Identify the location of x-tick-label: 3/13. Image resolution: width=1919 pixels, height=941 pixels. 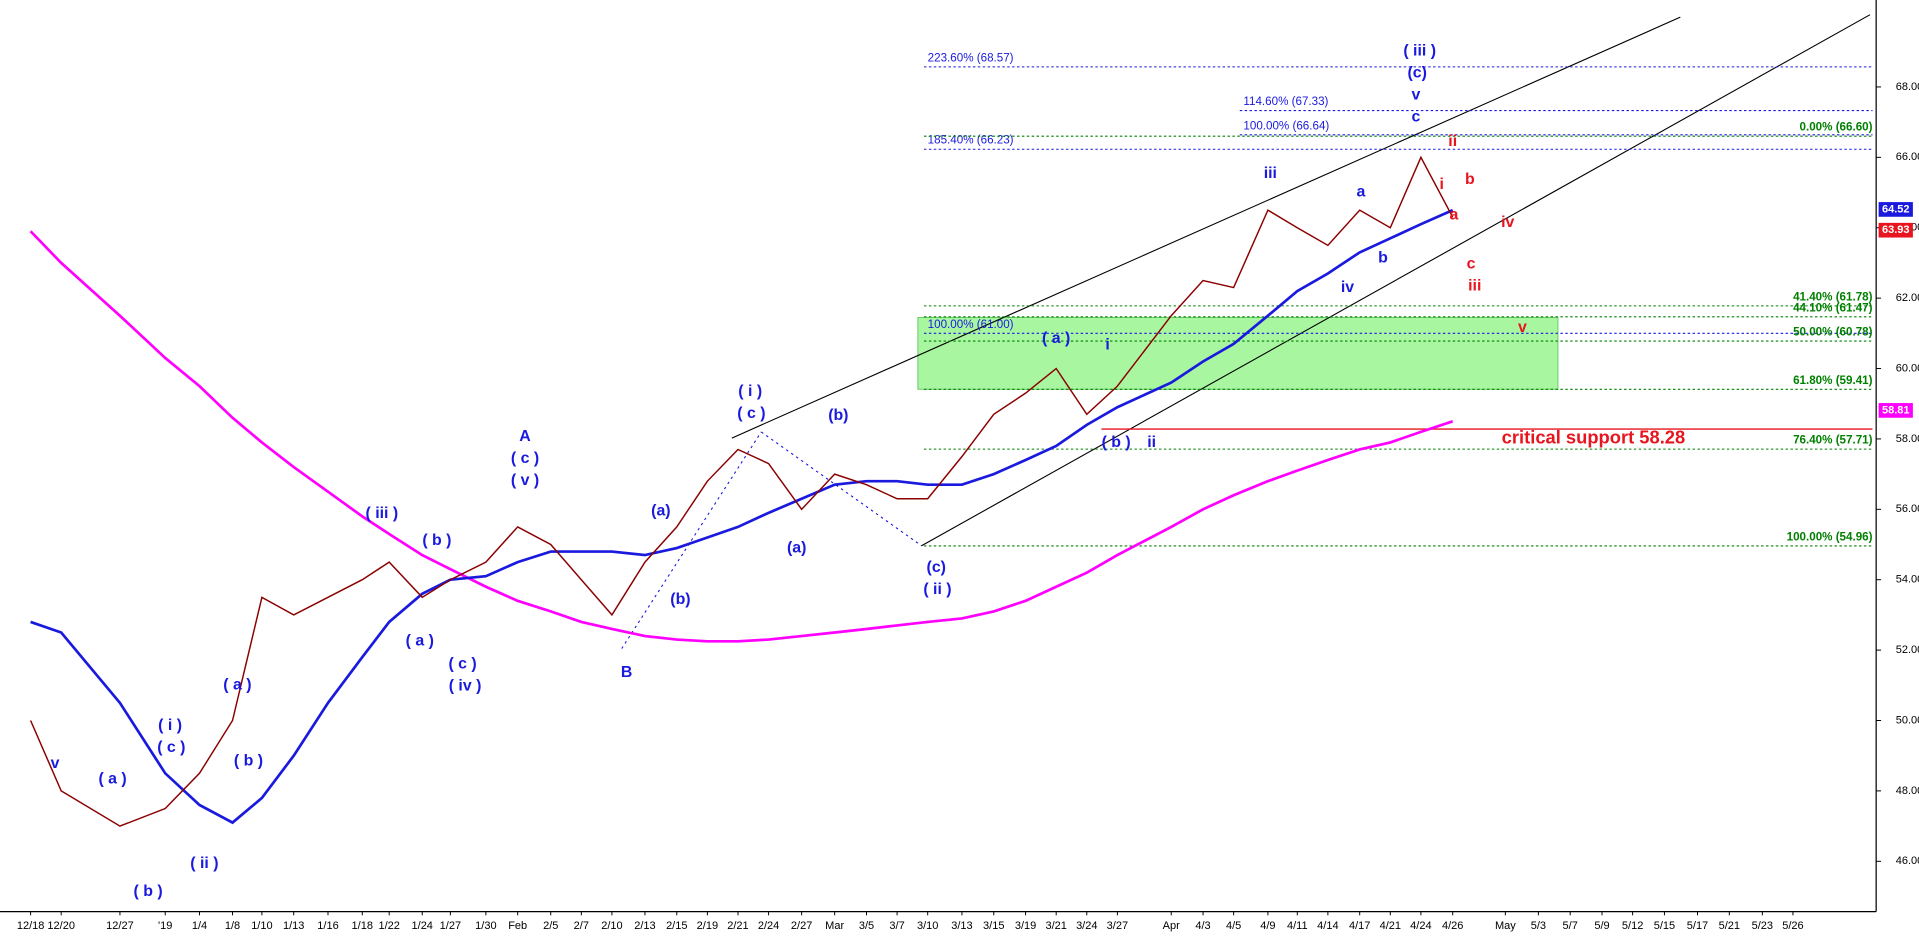
(961, 926).